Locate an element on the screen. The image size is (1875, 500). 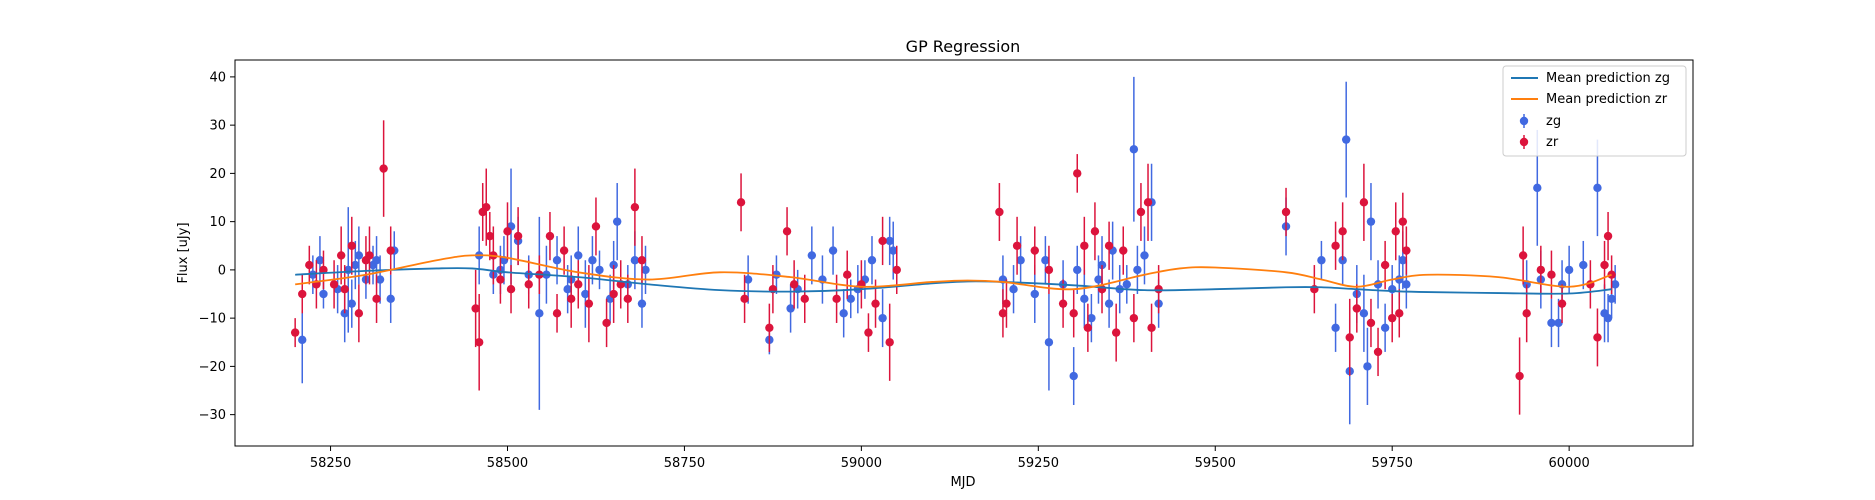
legend-label-mean-zr: Mean prediction zr is located at coordinates (1607, 99).